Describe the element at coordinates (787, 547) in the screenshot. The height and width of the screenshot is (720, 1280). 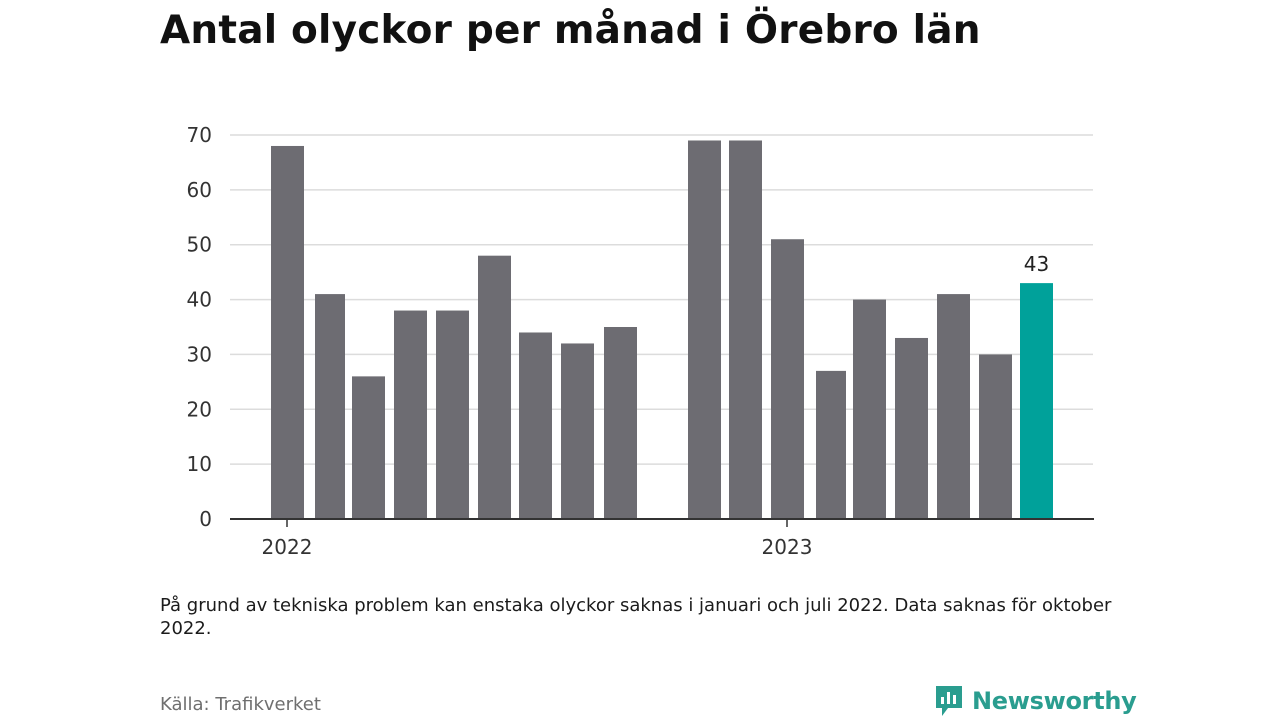
I see `x-tick-label: 2023` at that location.